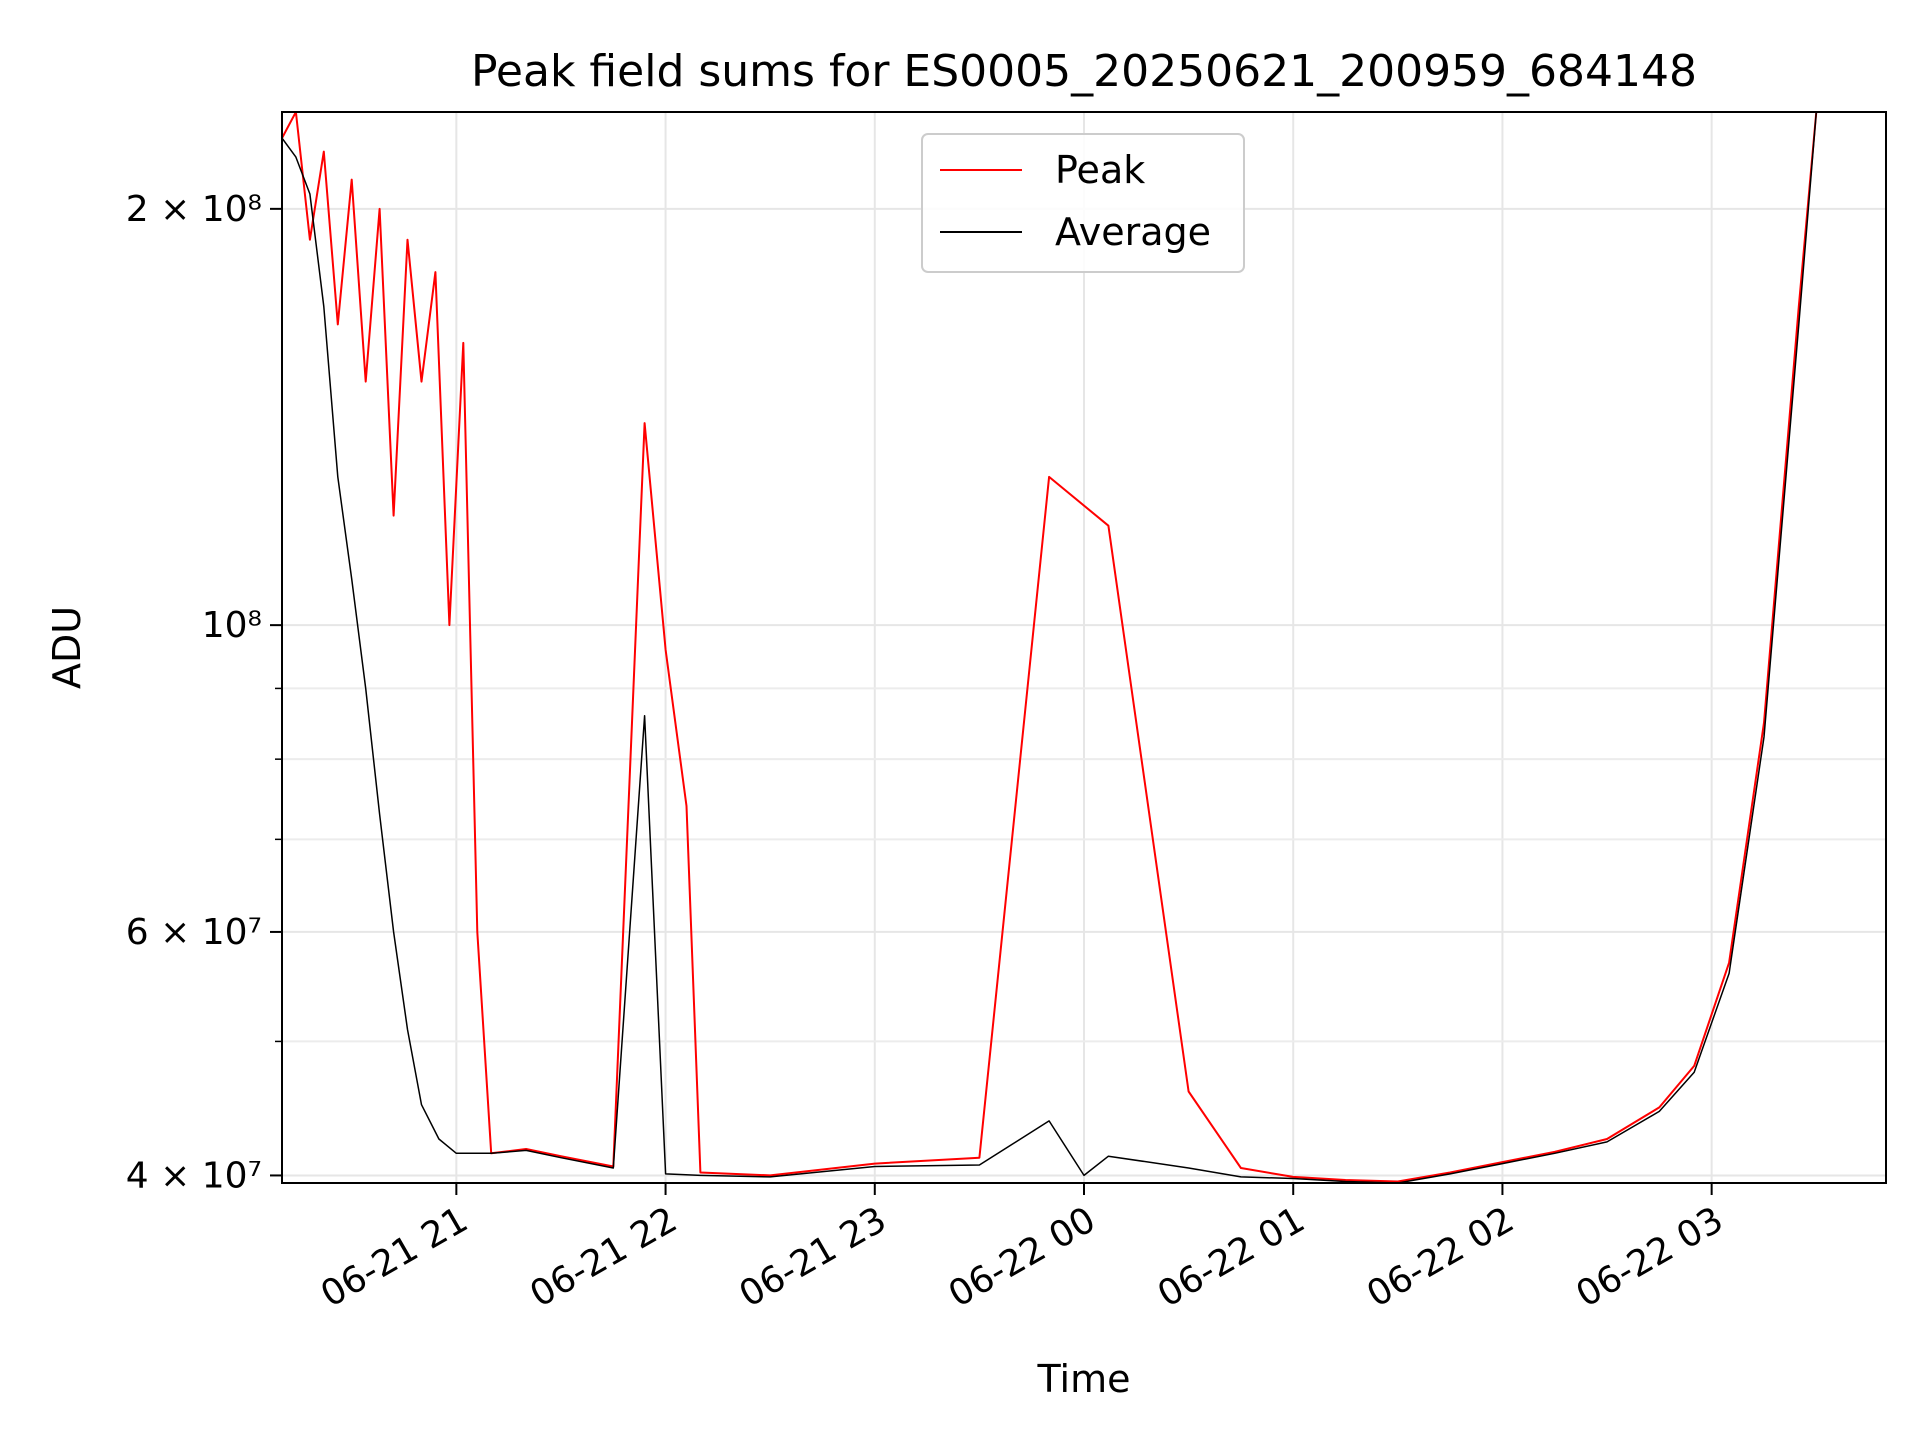  Describe the element at coordinates (67, 647) in the screenshot. I see `y-axis-label: ADU` at that location.